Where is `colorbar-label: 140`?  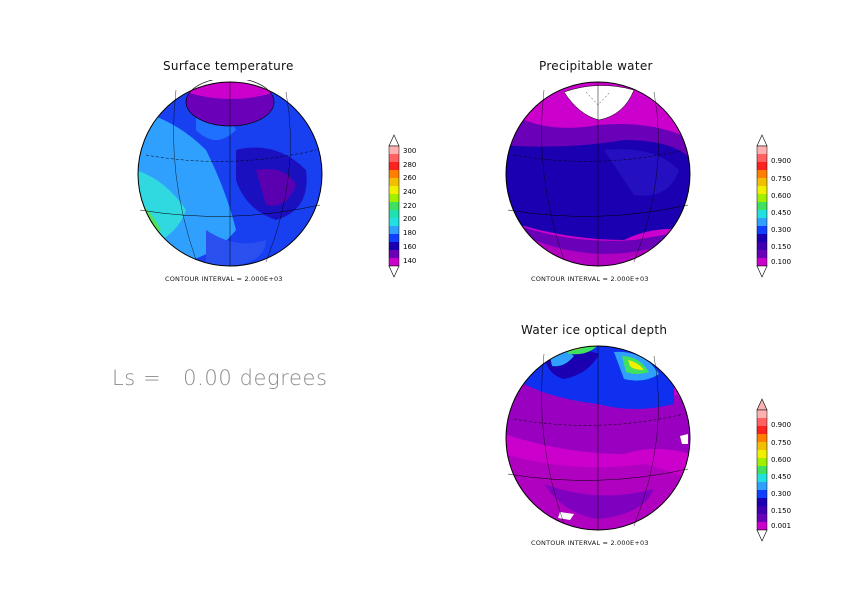
colorbar-label: 140 is located at coordinates (409, 261).